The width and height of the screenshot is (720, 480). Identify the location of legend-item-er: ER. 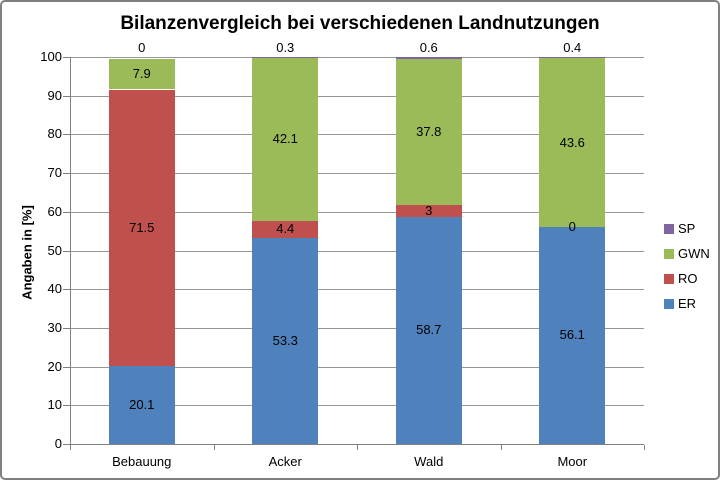
(687, 303).